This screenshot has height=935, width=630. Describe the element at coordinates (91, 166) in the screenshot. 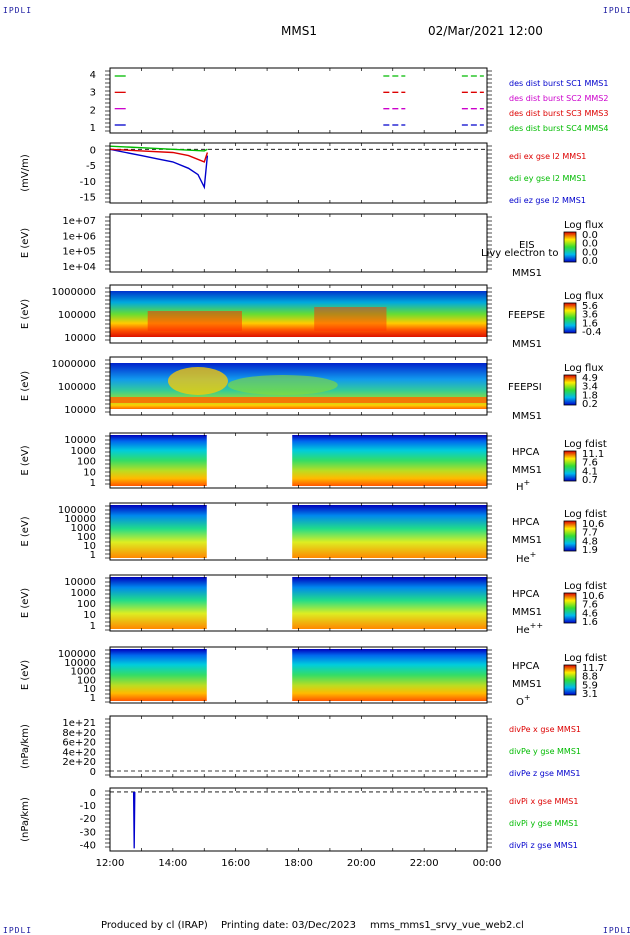

I see `ytick-label-edi: -5` at that location.